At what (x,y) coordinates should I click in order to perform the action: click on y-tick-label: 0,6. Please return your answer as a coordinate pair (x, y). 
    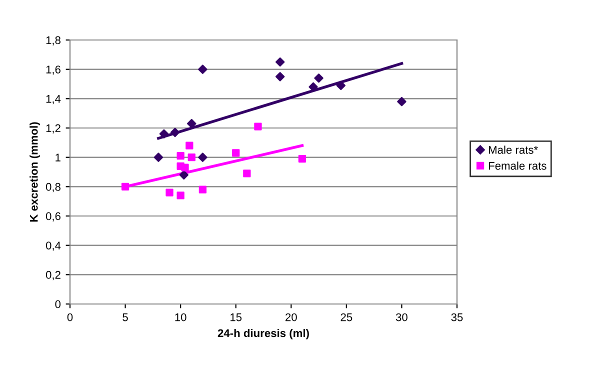
    Looking at the image, I should click on (53, 217).